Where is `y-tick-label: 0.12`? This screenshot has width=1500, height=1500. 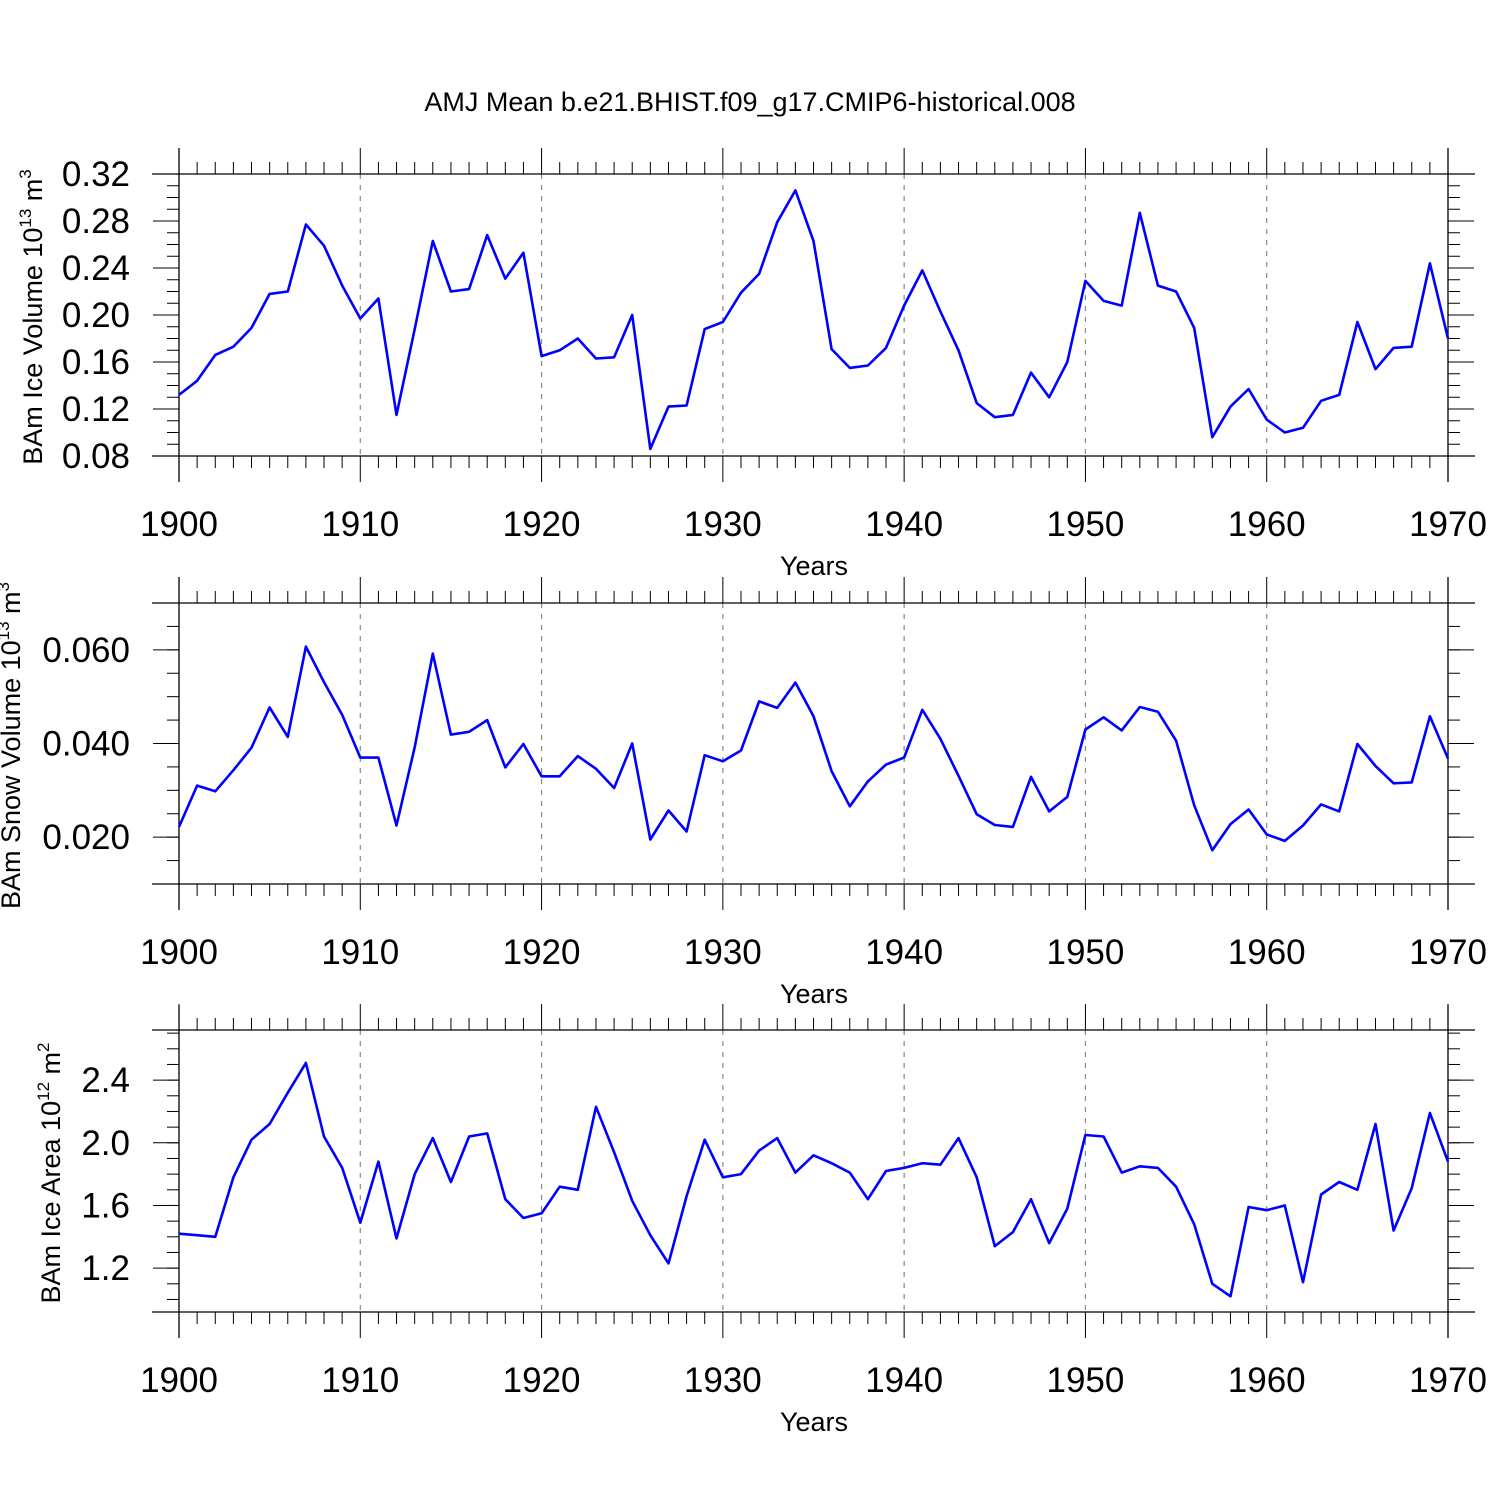
y-tick-label: 0.12 is located at coordinates (96, 409).